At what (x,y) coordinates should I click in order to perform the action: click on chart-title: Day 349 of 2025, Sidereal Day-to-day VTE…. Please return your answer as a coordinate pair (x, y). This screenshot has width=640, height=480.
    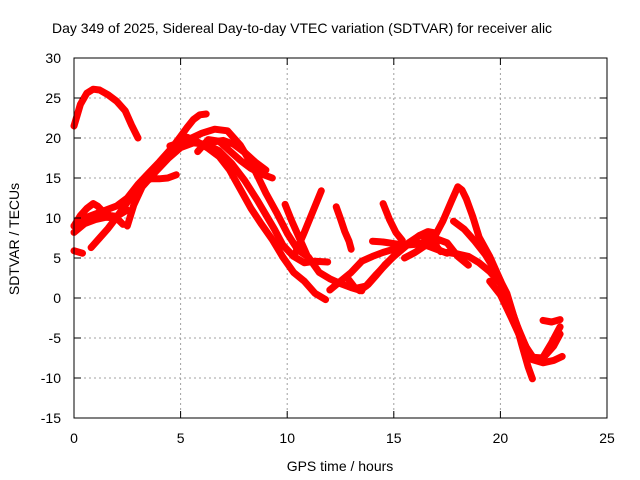
    Looking at the image, I should click on (302, 28).